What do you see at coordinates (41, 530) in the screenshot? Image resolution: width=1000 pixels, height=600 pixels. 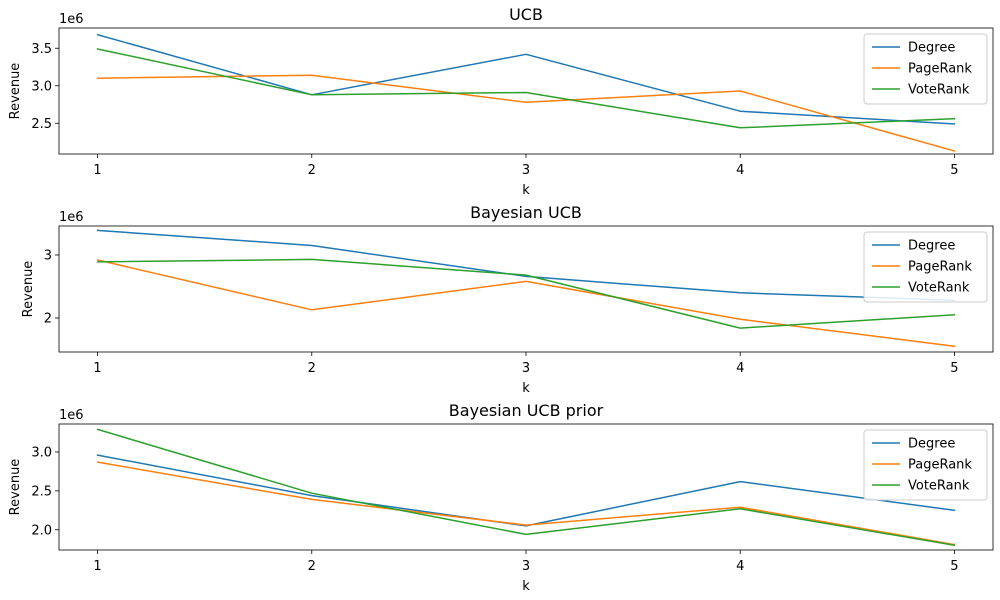 I see `y-tick-label: 2.0` at bounding box center [41, 530].